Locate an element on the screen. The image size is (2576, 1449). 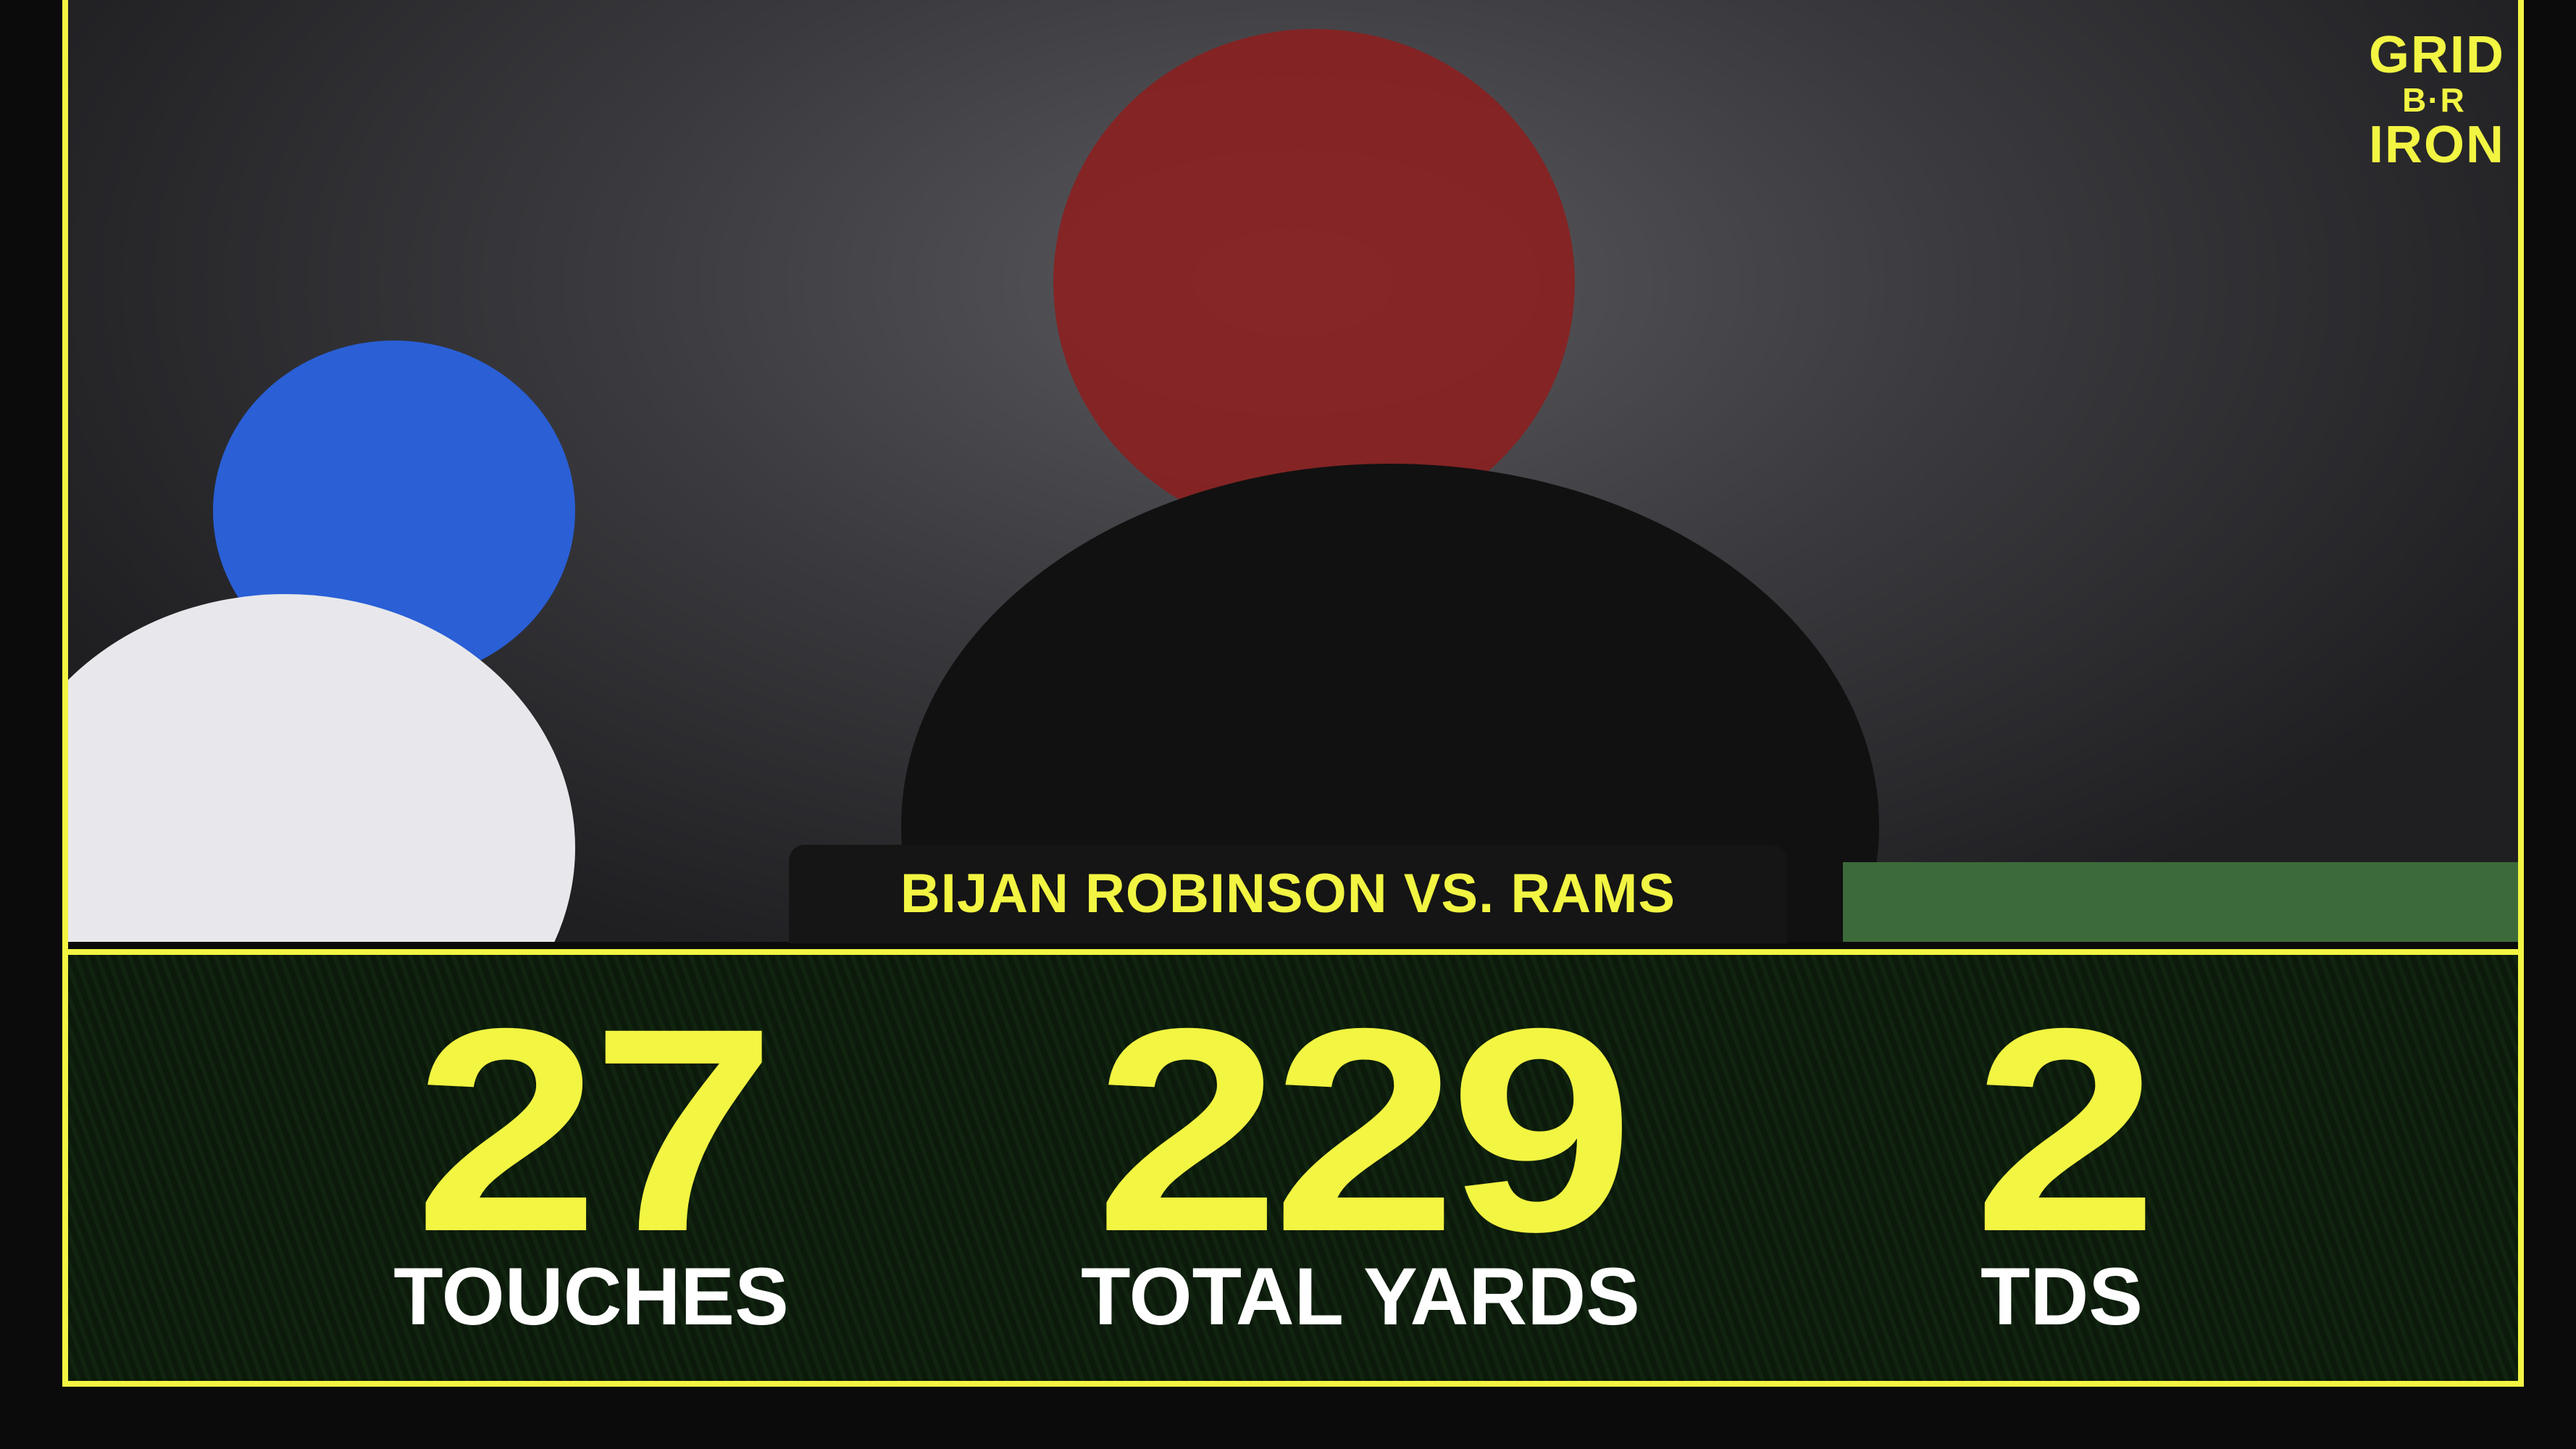
logo: GRID B·R IRON is located at coordinates (2437, 100).